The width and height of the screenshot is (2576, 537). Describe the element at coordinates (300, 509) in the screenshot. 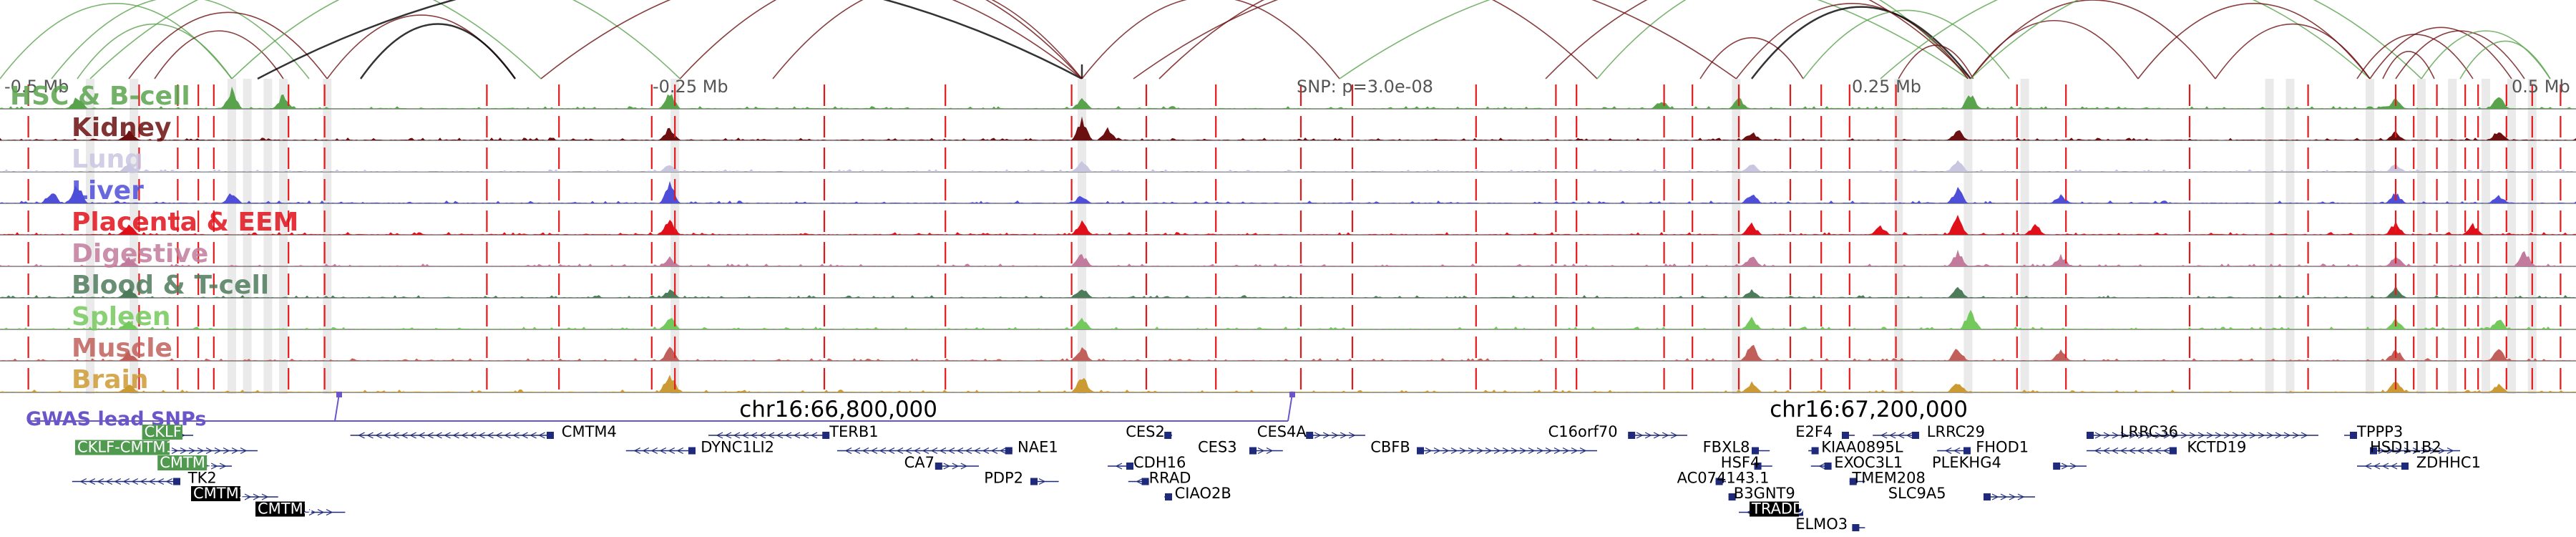

I see `gene-cmtm3: CMTM3` at that location.